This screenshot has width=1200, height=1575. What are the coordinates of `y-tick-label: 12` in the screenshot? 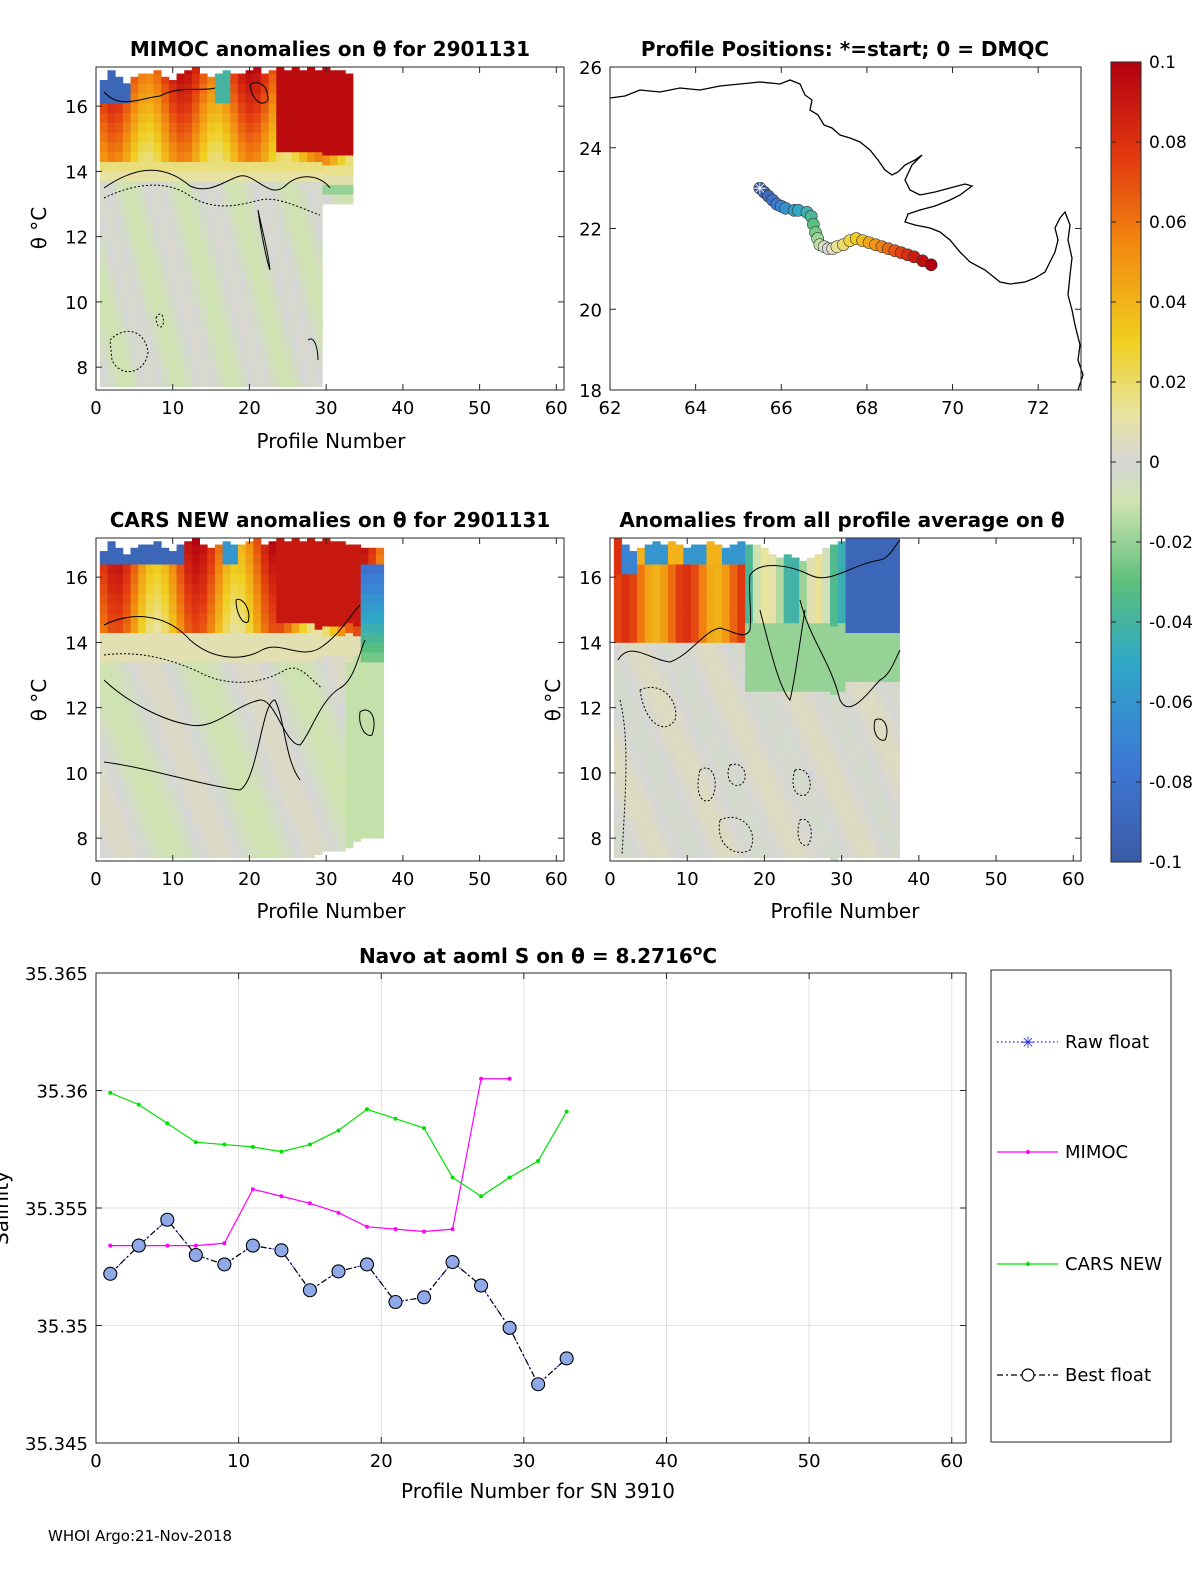 It's located at (76, 238).